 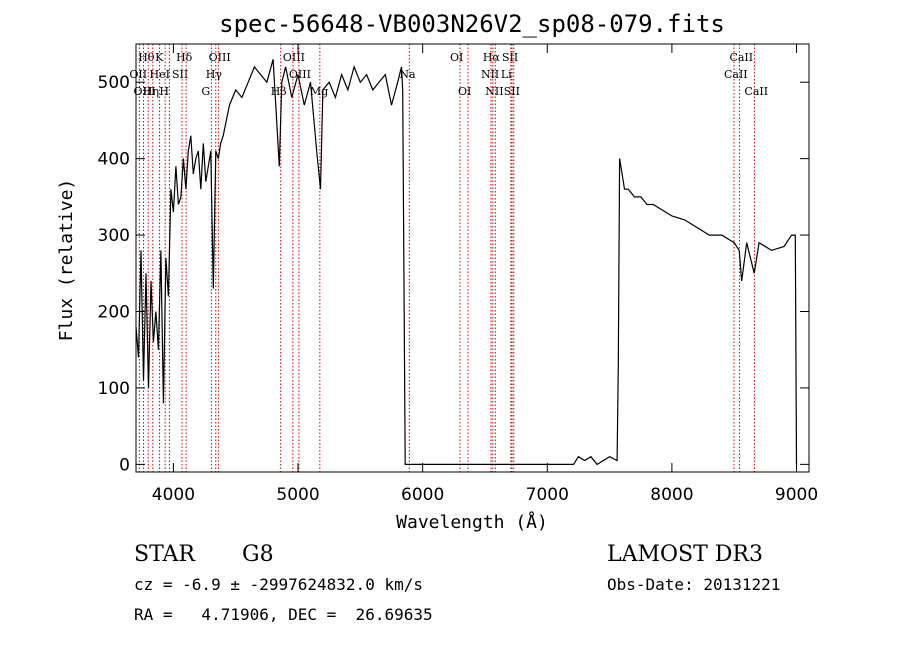 What do you see at coordinates (693, 584) in the screenshot?
I see `obs-date: Obs-Date: 20131221` at bounding box center [693, 584].